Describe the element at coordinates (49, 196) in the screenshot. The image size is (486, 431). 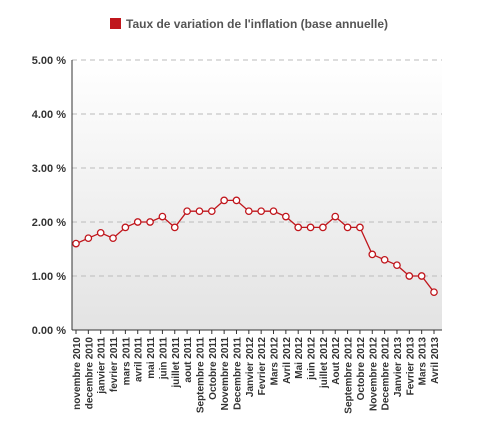
I see `y-axis-ticks: 5.00 % 4.00 % 3.00 % 2.00 % 1.00 % 0.00 %` at that location.